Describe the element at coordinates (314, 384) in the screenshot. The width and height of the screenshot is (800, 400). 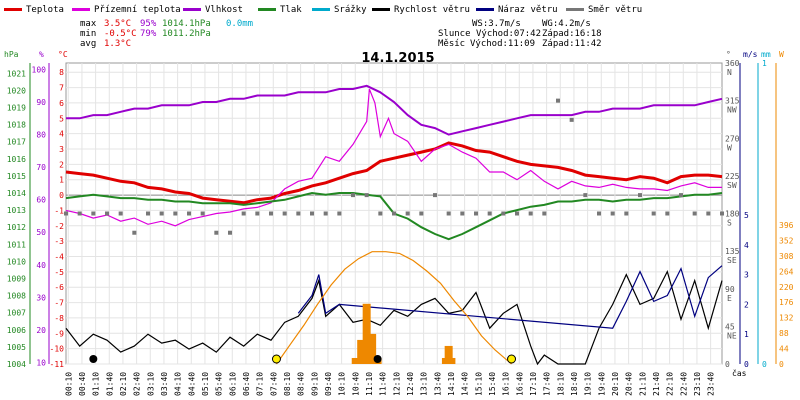
I see `x-tick-label: 09:10` at that location.